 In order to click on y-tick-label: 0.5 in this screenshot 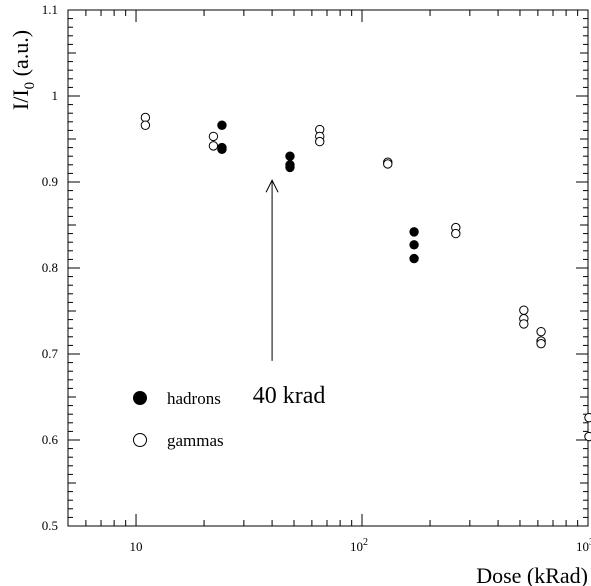, I will do `click(50, 525)`.